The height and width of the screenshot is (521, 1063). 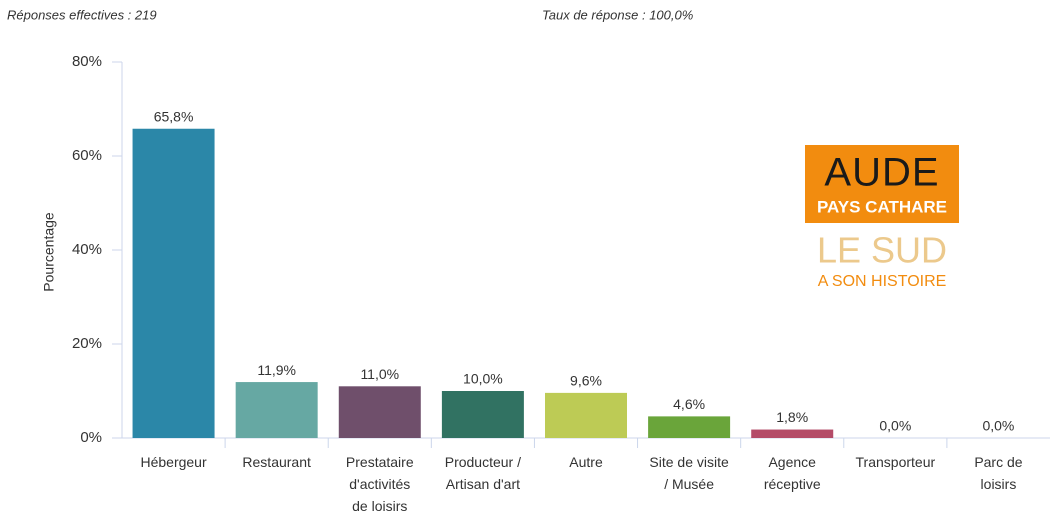 I want to click on logo-box, so click(x=882, y=184).